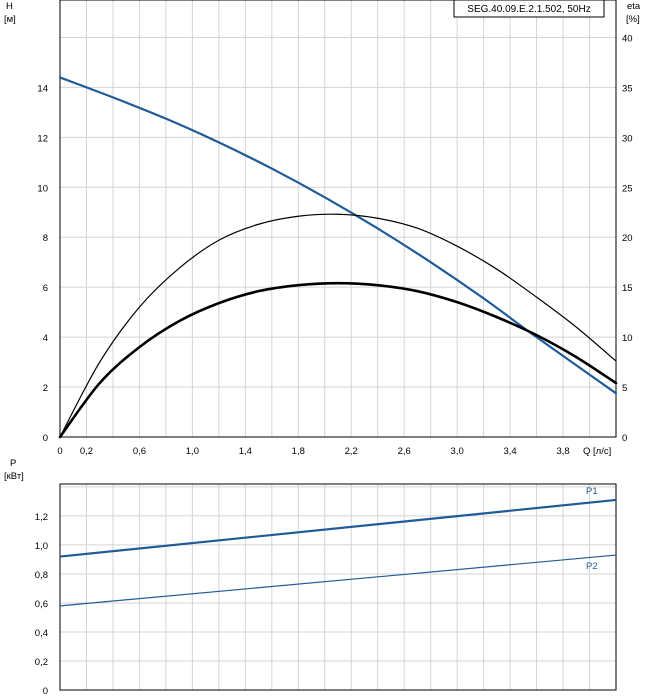  I want to click on power-axis-unit: [кВт], so click(14, 476).